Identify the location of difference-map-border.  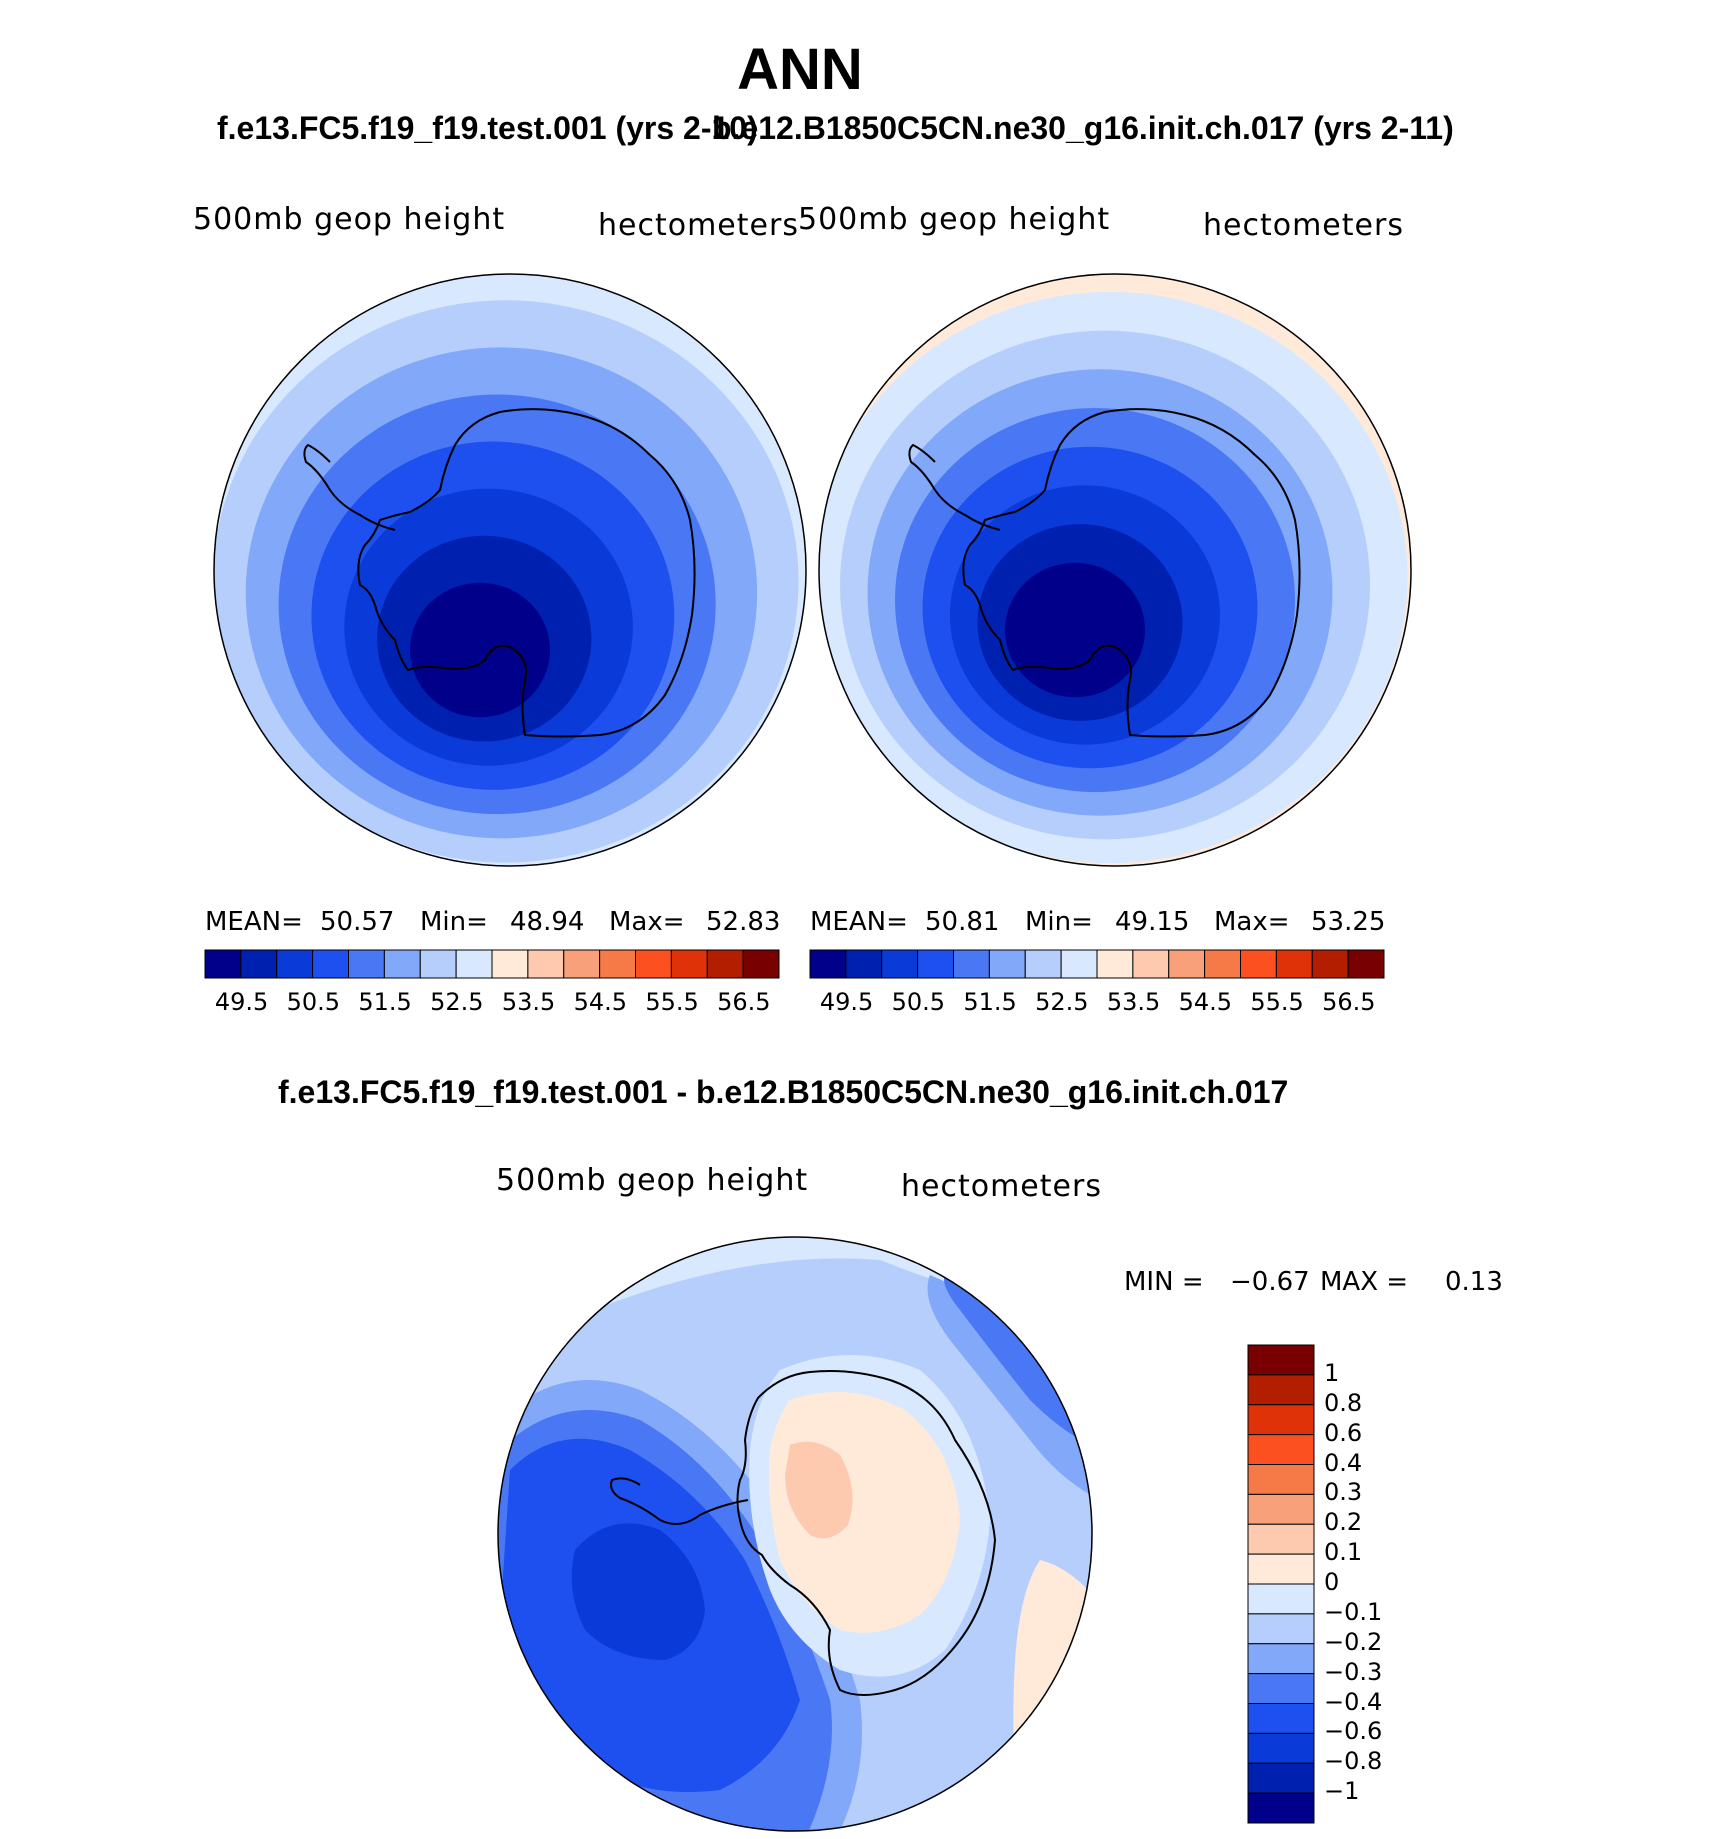
(795, 1534).